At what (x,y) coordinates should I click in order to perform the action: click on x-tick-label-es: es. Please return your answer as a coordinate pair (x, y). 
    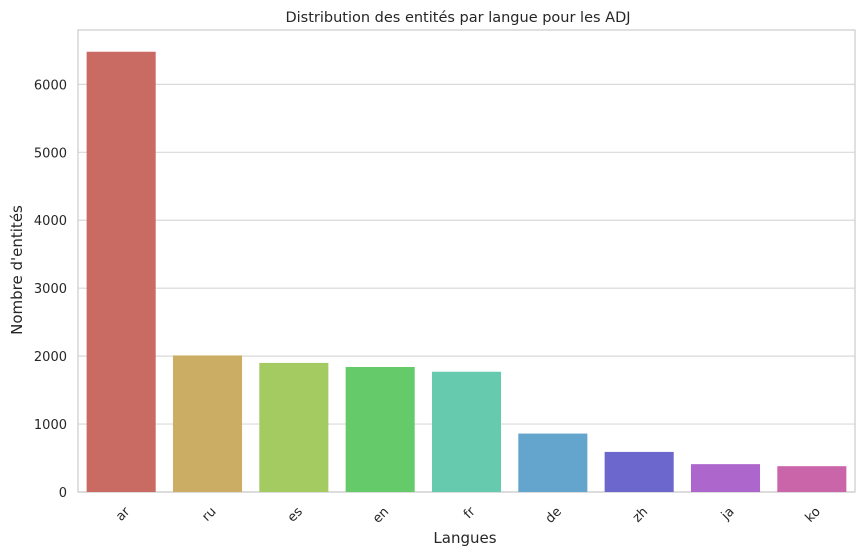
    Looking at the image, I should click on (295, 514).